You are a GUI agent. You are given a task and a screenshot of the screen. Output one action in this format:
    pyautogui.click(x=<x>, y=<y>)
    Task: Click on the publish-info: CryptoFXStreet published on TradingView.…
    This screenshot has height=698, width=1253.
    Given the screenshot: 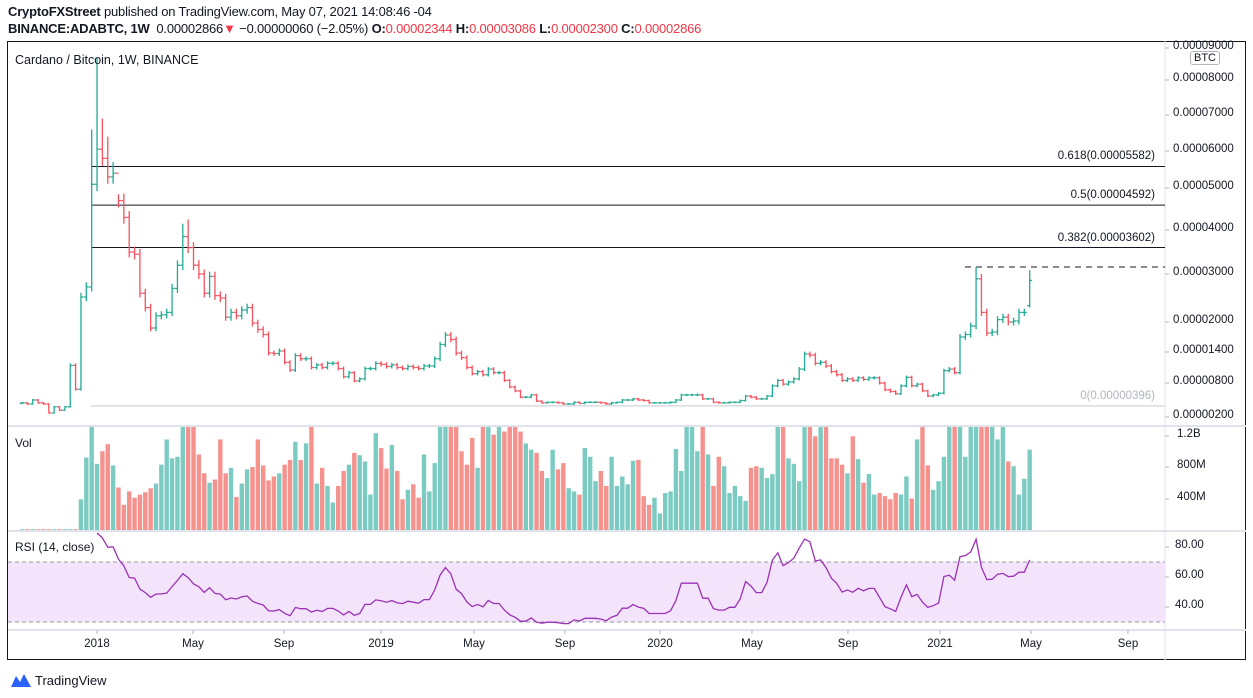 What is the action you would take?
    pyautogui.click(x=220, y=11)
    